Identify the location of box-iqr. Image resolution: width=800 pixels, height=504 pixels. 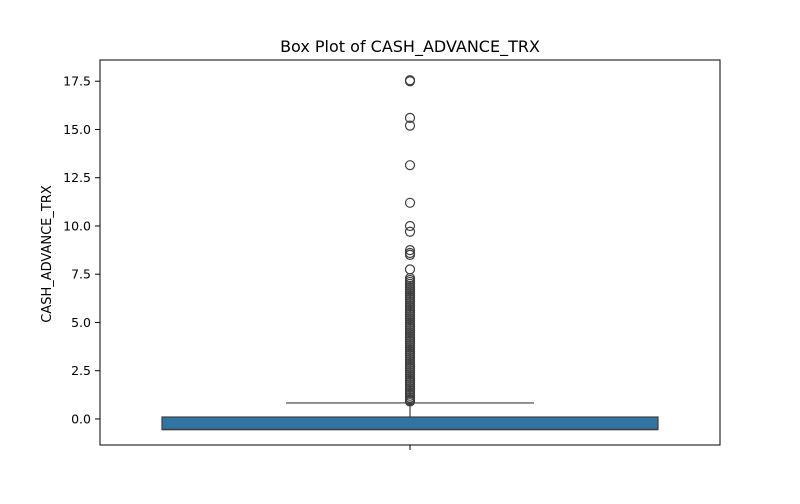
(410, 423).